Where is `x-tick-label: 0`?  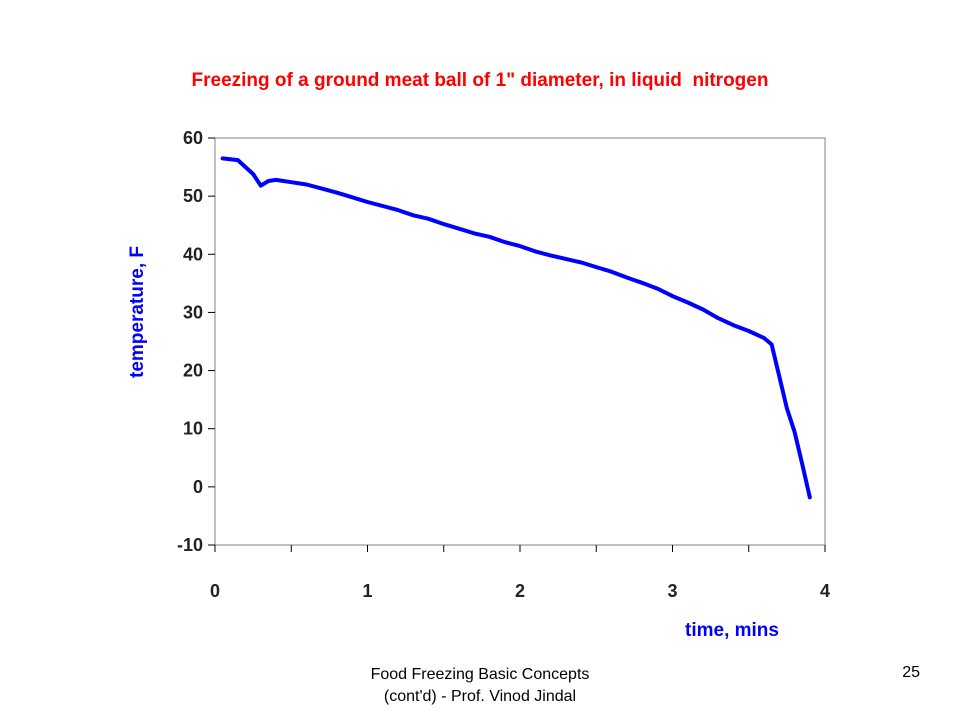 x-tick-label: 0 is located at coordinates (215, 591).